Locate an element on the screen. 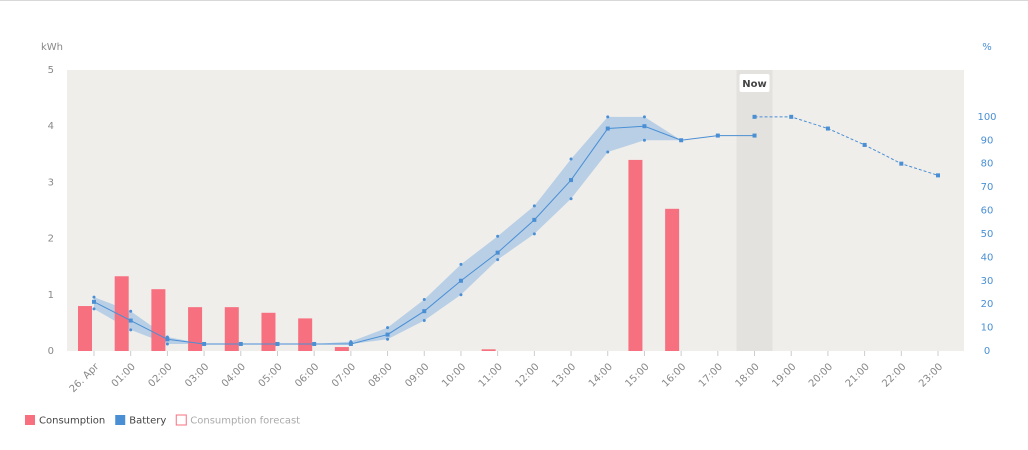 The width and height of the screenshot is (1028, 450). y2-tick-label: 40 is located at coordinates (987, 257).